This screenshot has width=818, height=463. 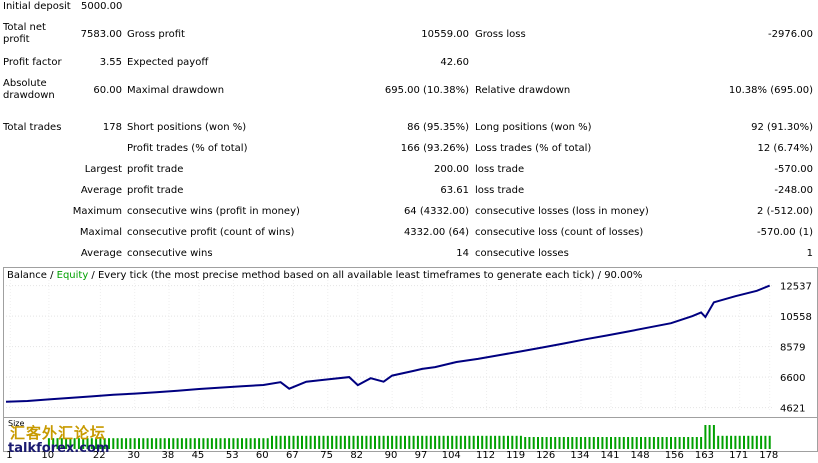 What do you see at coordinates (792, 378) in the screenshot?
I see `y-tick-label: 6600` at bounding box center [792, 378].